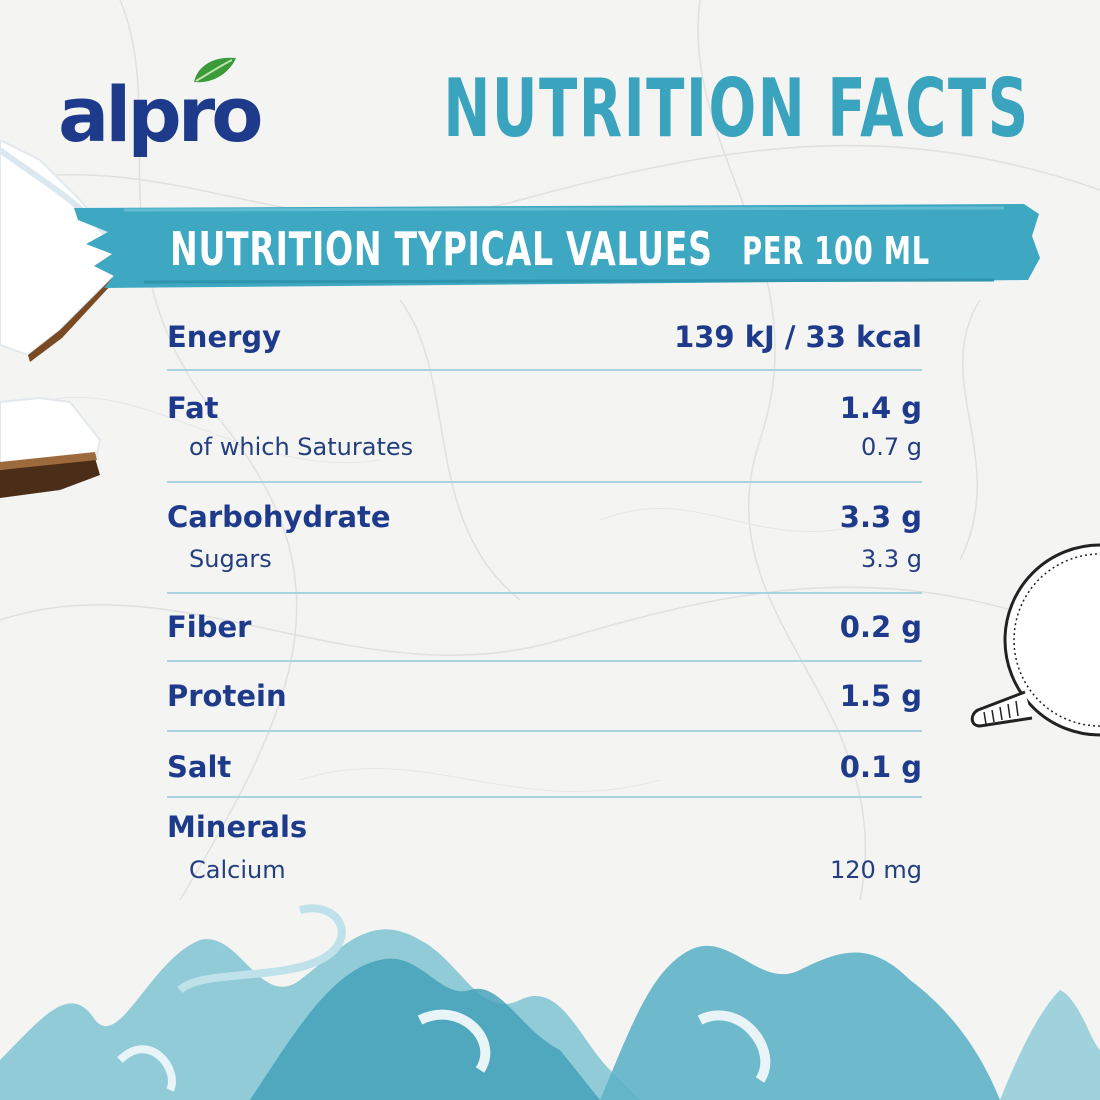 The width and height of the screenshot is (1100, 1100). Describe the element at coordinates (209, 627) in the screenshot. I see `fiber-label: Fiber` at that location.